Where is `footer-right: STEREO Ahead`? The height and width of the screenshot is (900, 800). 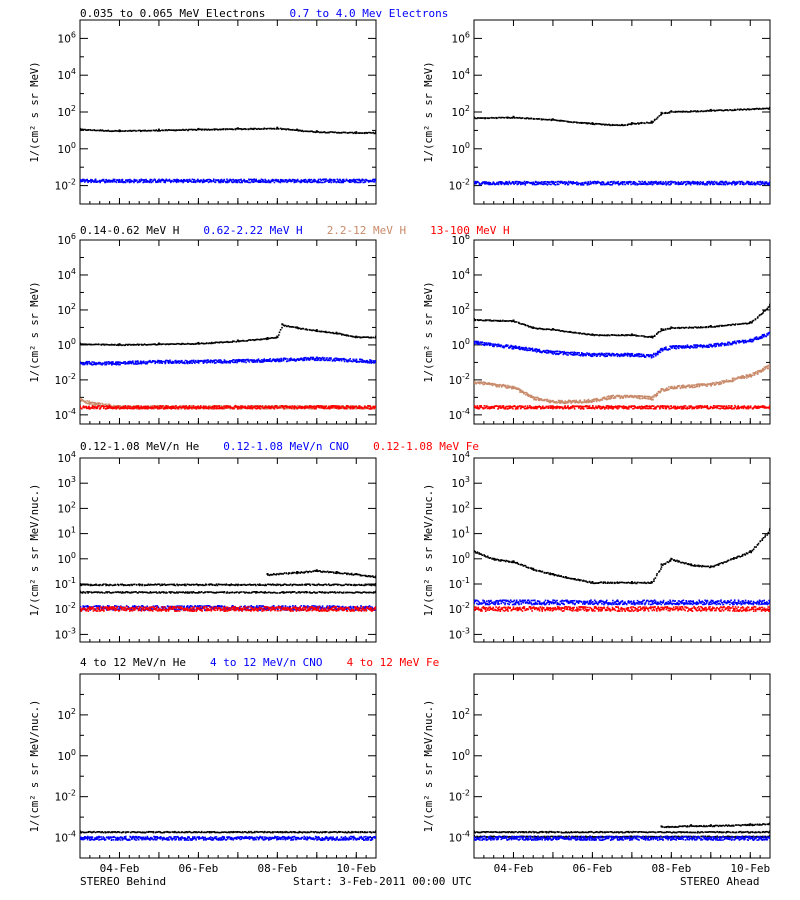 footer-right: STEREO Ahead is located at coordinates (719, 881).